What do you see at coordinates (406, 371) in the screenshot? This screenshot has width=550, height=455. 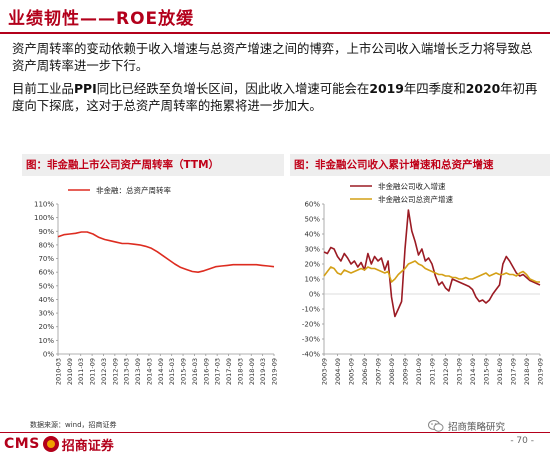 I see `x-tick-label: 2009-09` at bounding box center [406, 371].